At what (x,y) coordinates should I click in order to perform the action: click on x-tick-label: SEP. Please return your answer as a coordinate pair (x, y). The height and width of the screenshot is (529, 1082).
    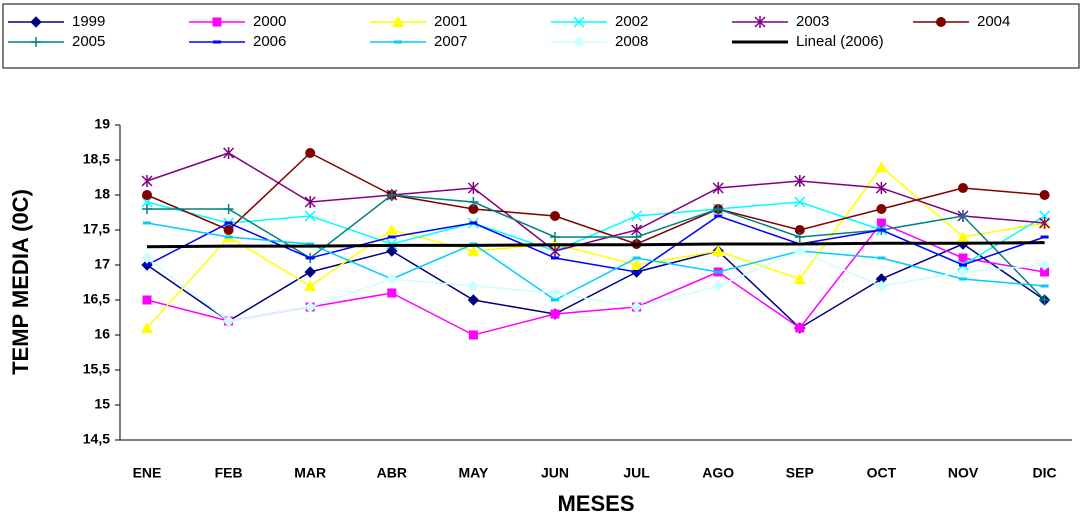
    Looking at the image, I should click on (800, 473).